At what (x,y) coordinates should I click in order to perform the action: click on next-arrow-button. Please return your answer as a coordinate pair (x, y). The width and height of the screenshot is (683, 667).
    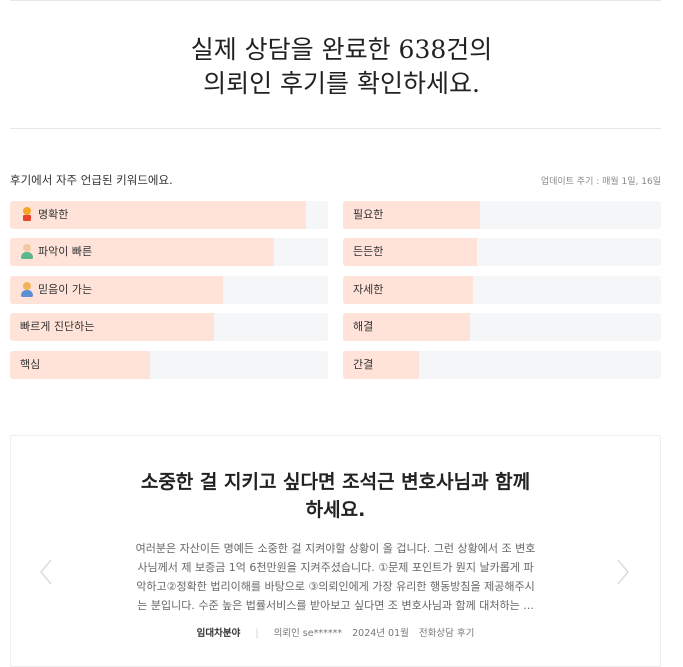
    Looking at the image, I should click on (623, 572).